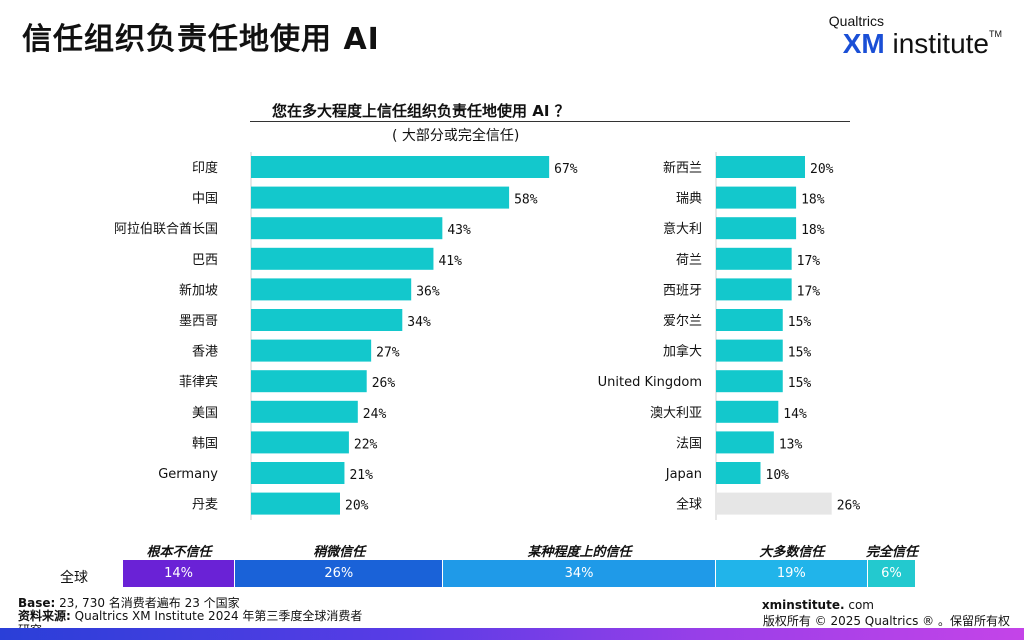 The width and height of the screenshot is (1024, 640). Describe the element at coordinates (995, 34) in the screenshot. I see `logo-tm-mark: TM` at that location.